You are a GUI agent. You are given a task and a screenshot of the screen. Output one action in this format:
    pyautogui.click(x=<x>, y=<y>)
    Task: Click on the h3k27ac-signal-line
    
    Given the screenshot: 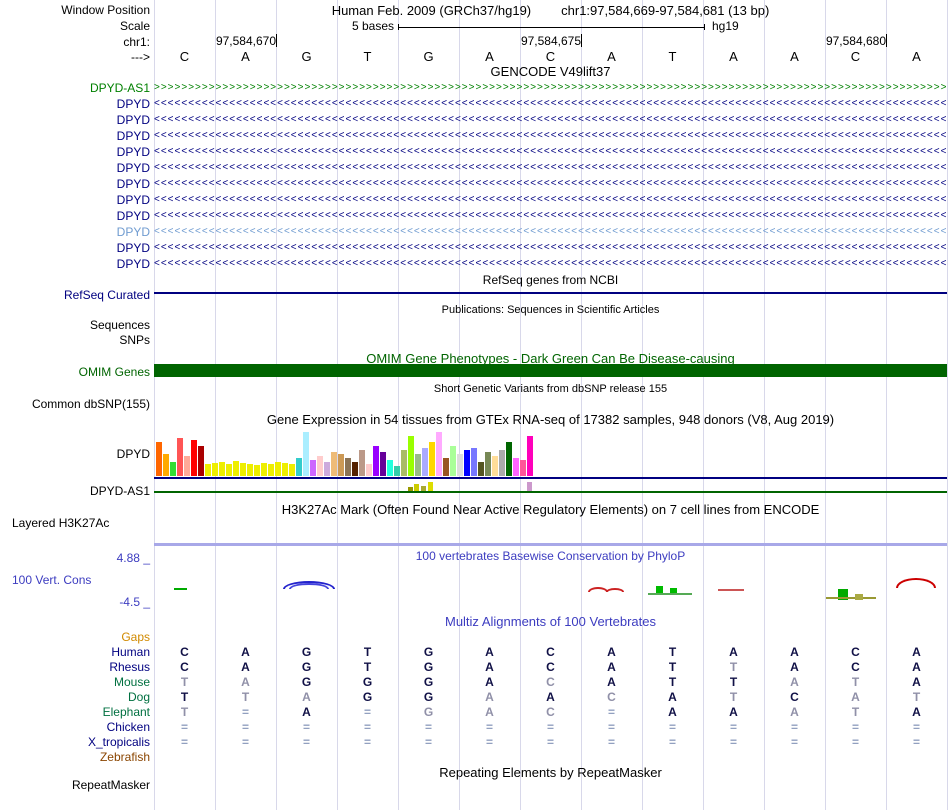 What is the action you would take?
    pyautogui.click(x=550, y=544)
    